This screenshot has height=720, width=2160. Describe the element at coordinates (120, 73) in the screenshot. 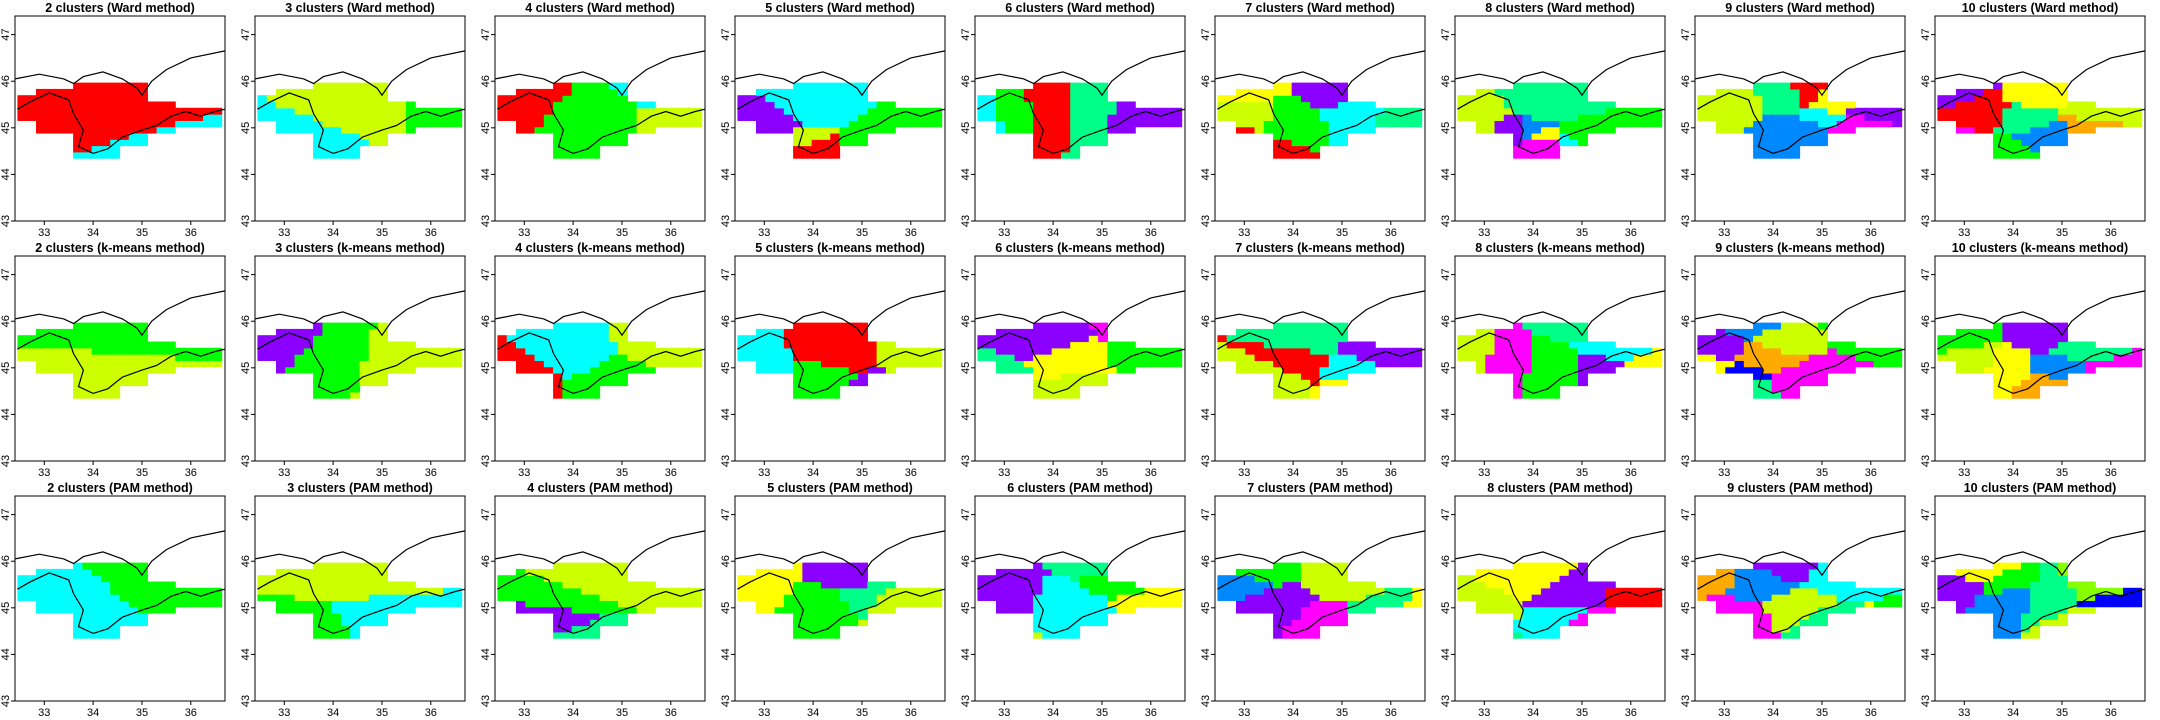

I see `coastline` at that location.